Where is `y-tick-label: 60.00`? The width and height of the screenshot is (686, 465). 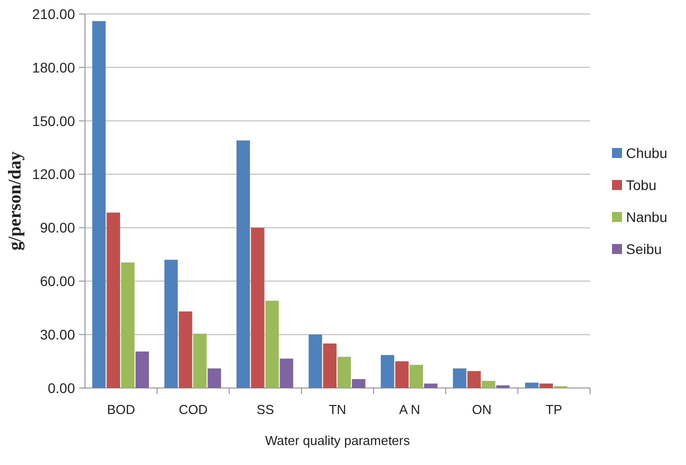
y-tick-label: 60.00 is located at coordinates (58, 281).